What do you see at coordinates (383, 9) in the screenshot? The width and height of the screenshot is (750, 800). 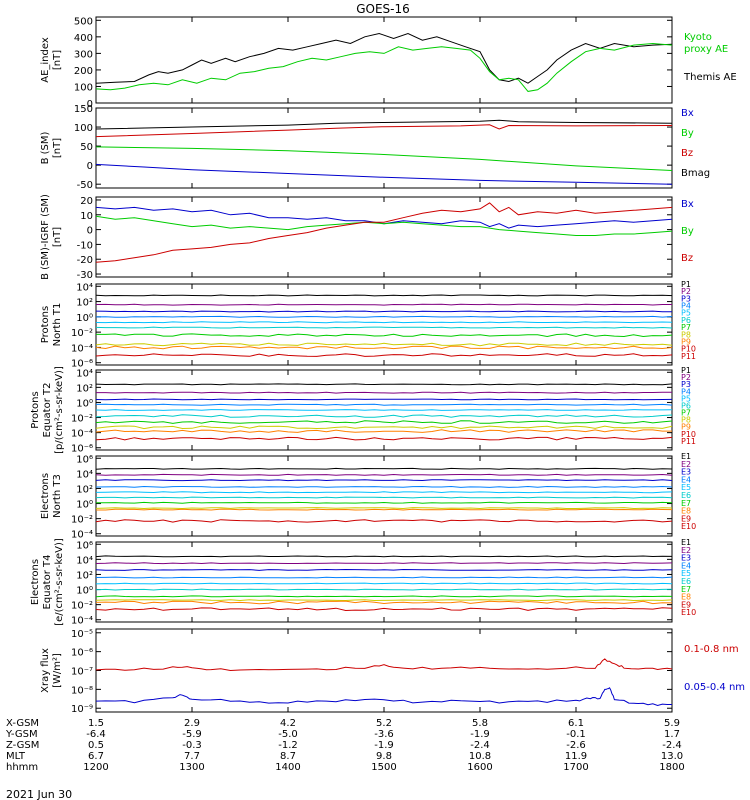 I see `chart-title: GOES-16` at bounding box center [383, 9].